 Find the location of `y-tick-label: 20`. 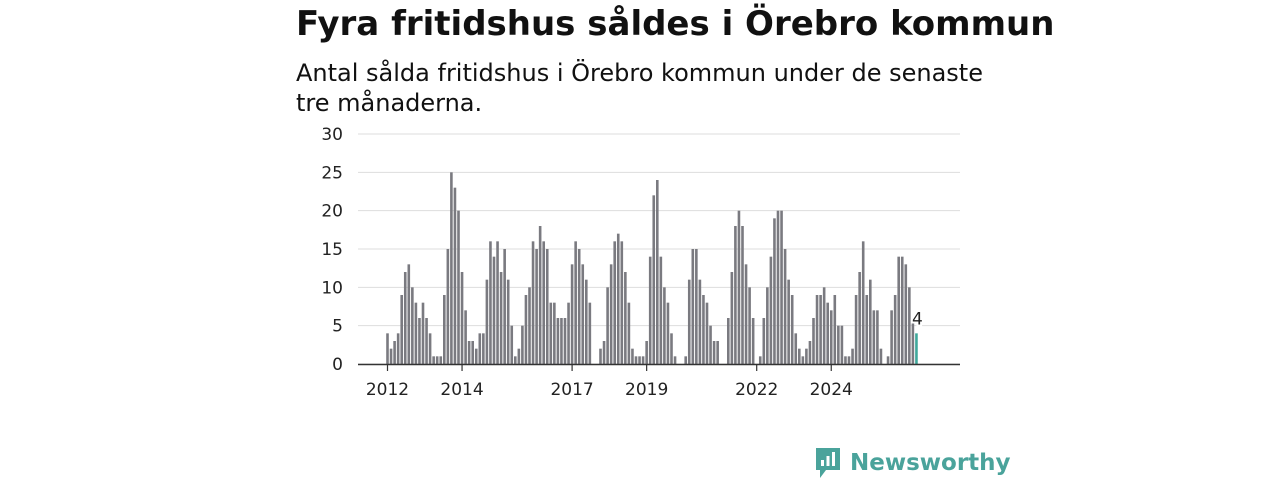

y-tick-label: 20 is located at coordinates (332, 212).